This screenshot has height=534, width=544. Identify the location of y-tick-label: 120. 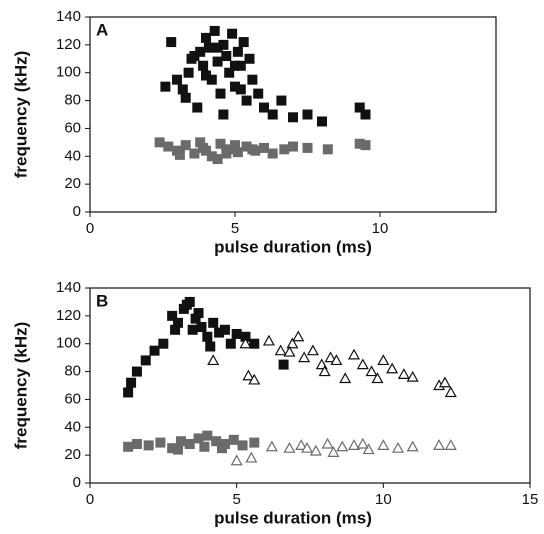
(68, 315).